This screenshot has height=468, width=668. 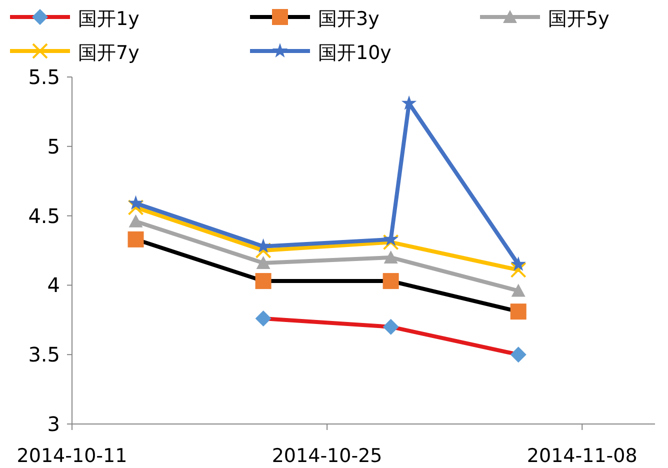 I want to click on legend-label: 国开1y, so click(x=109, y=19).